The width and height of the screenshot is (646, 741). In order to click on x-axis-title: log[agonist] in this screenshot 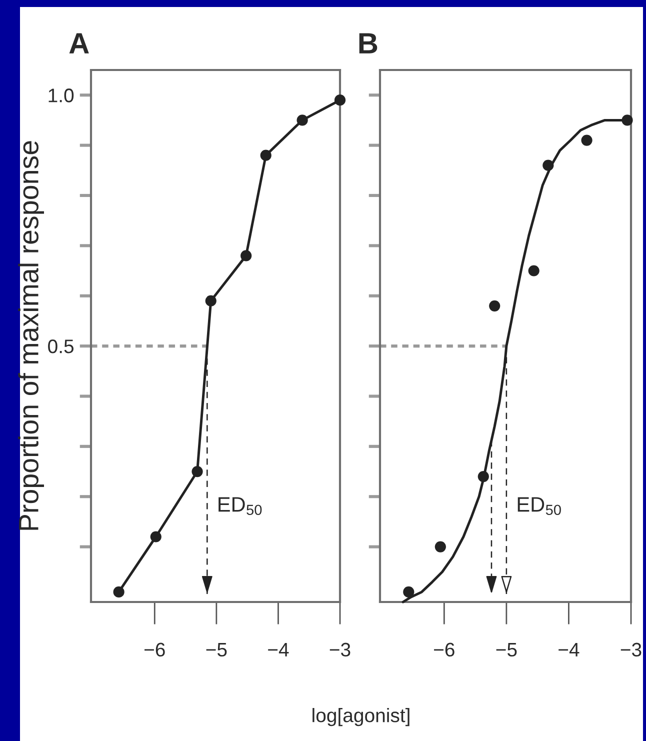, I will do `click(361, 717)`.